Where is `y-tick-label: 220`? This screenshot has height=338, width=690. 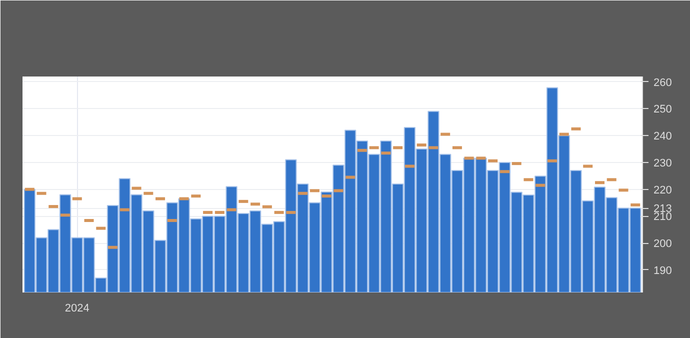
y-tick-label: 220 is located at coordinates (663, 190).